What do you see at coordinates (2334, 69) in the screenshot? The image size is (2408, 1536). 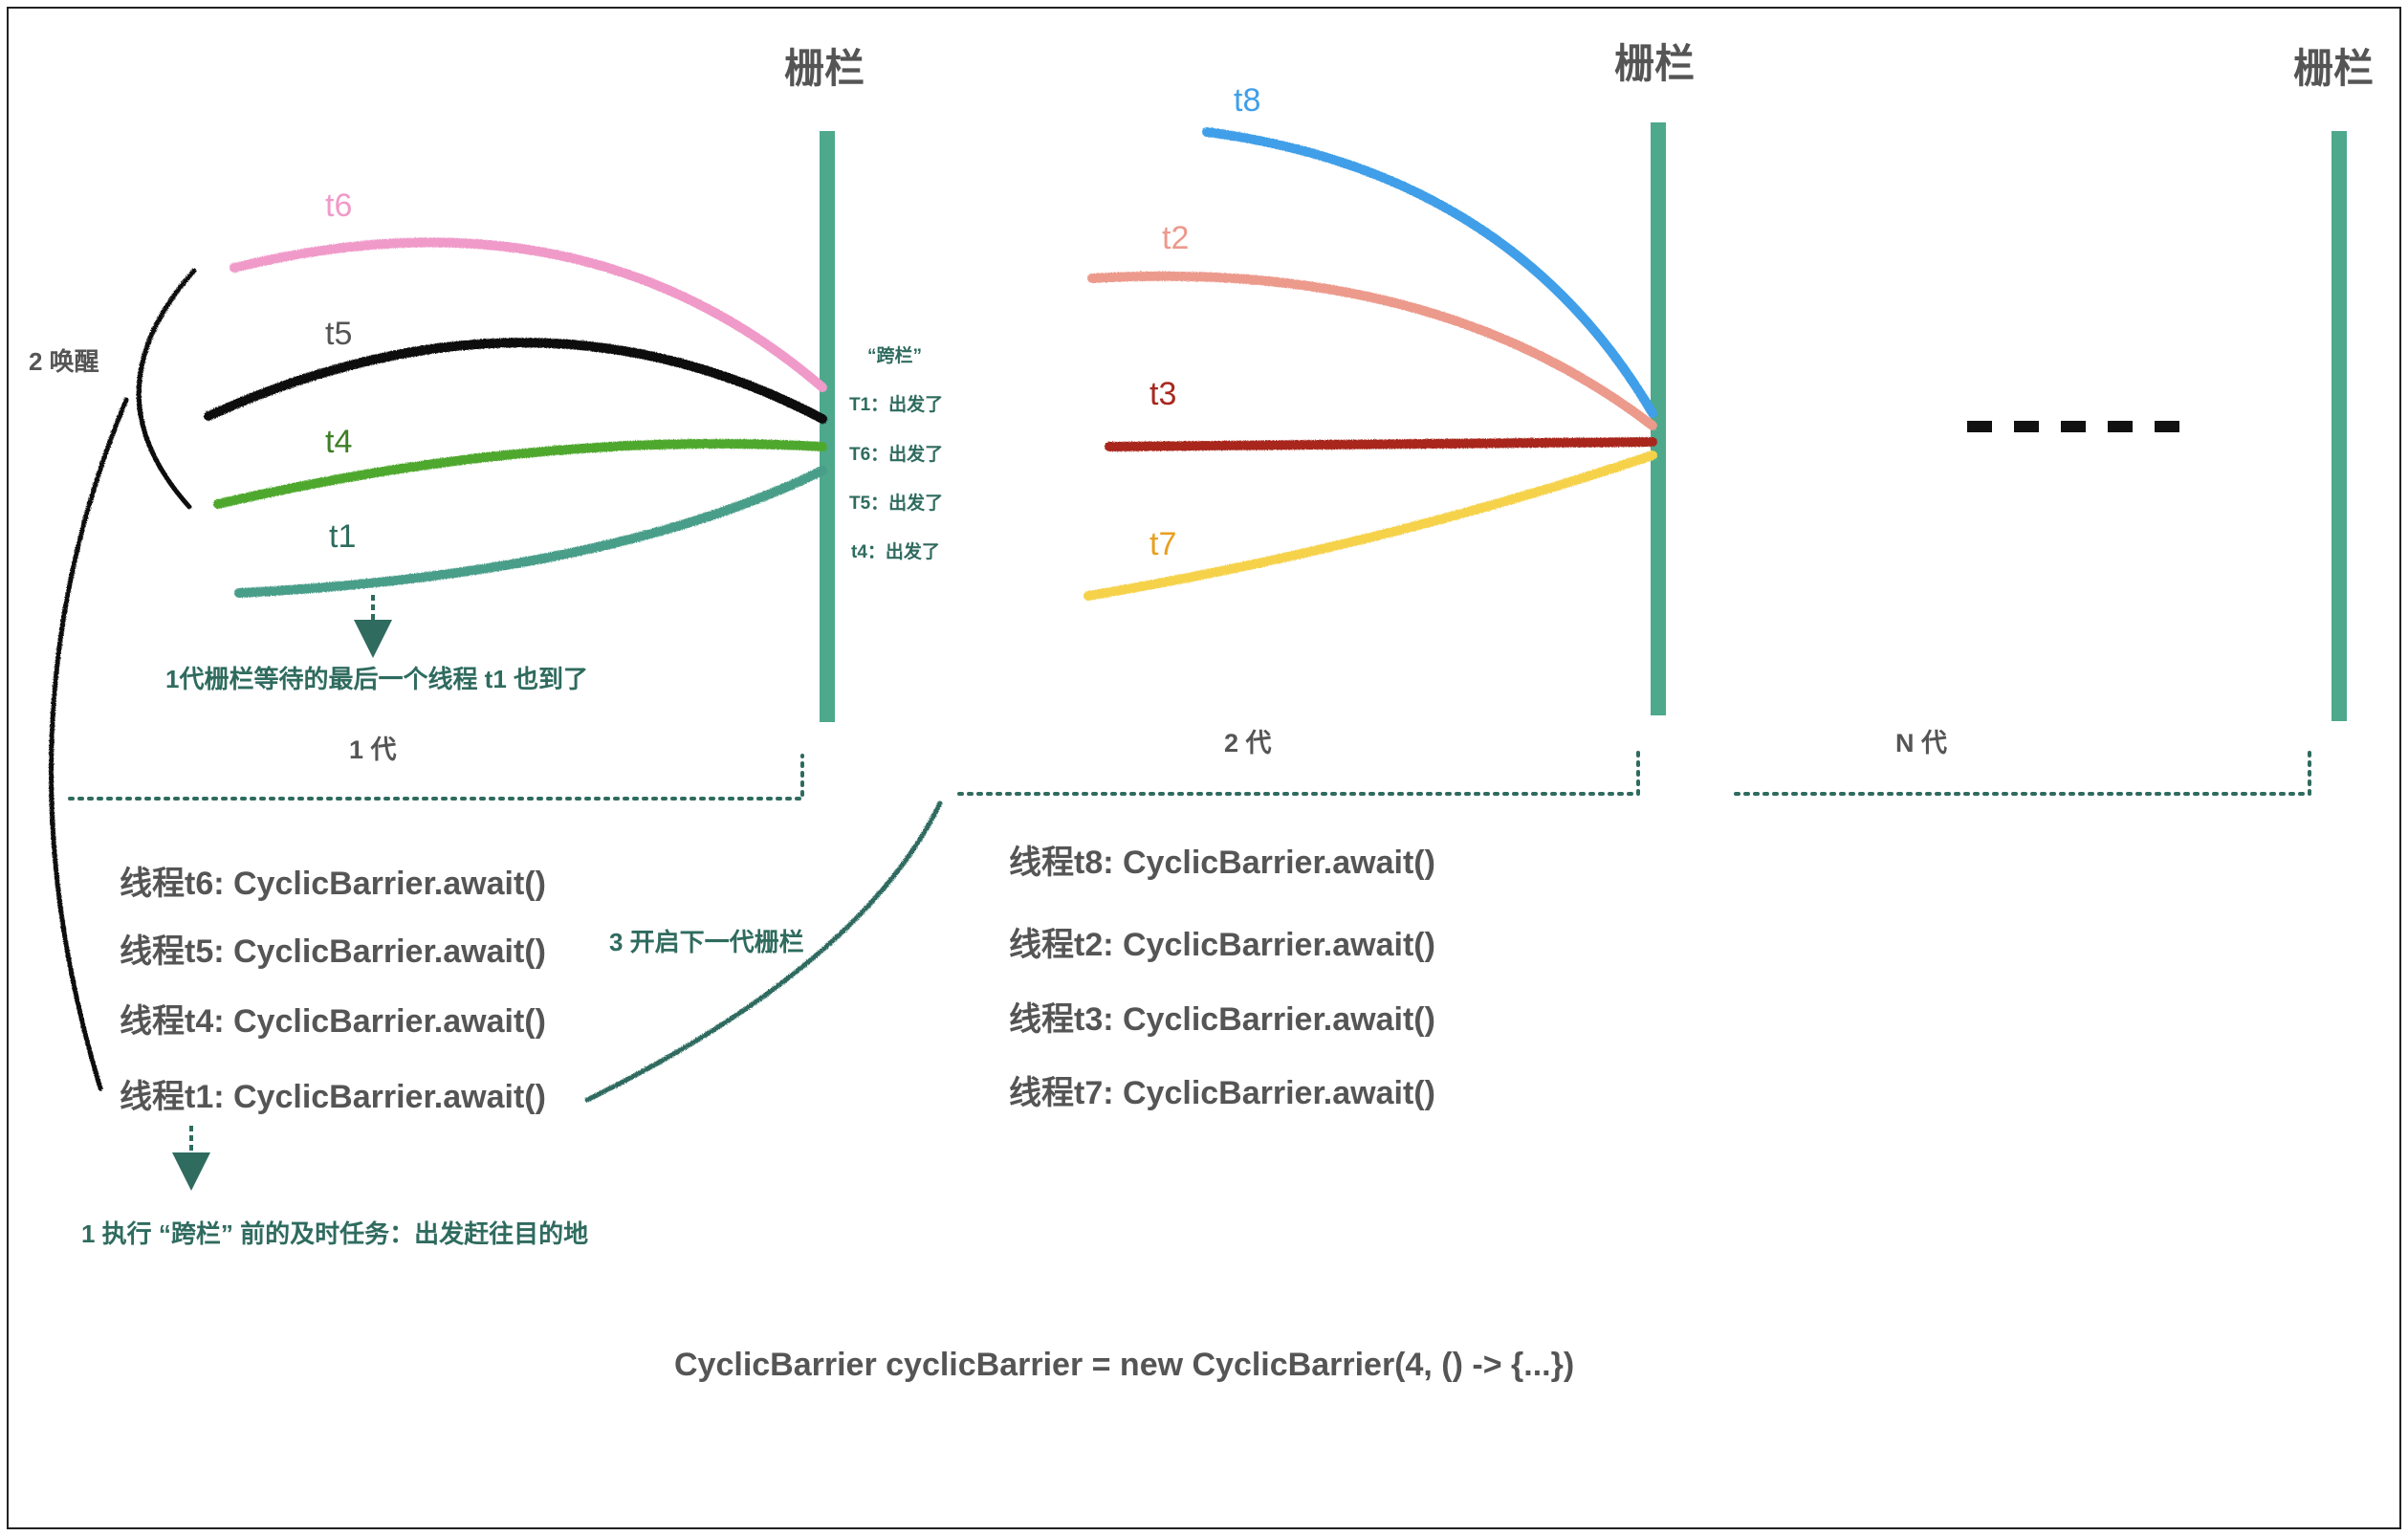 I see `barrier-label-3: 栅栏` at bounding box center [2334, 69].